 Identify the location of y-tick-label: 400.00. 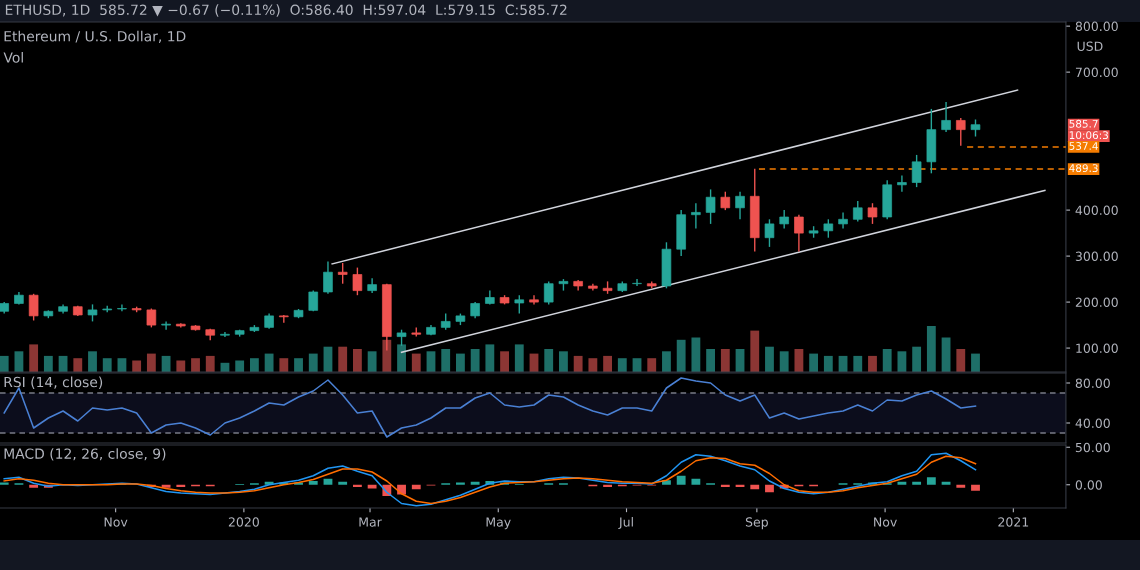
(1096, 210).